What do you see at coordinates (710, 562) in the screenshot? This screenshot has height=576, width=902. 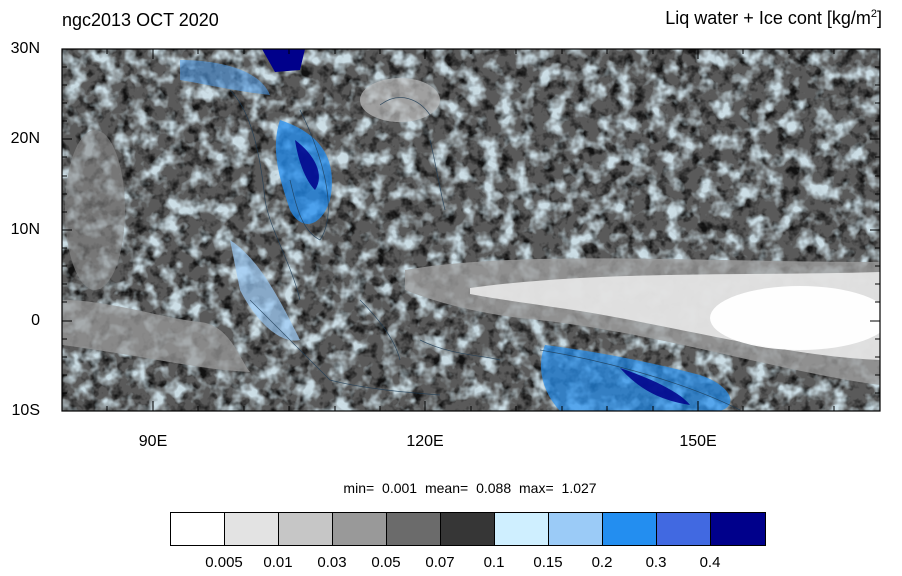 I see `colorbar-level-label: 0.4` at bounding box center [710, 562].